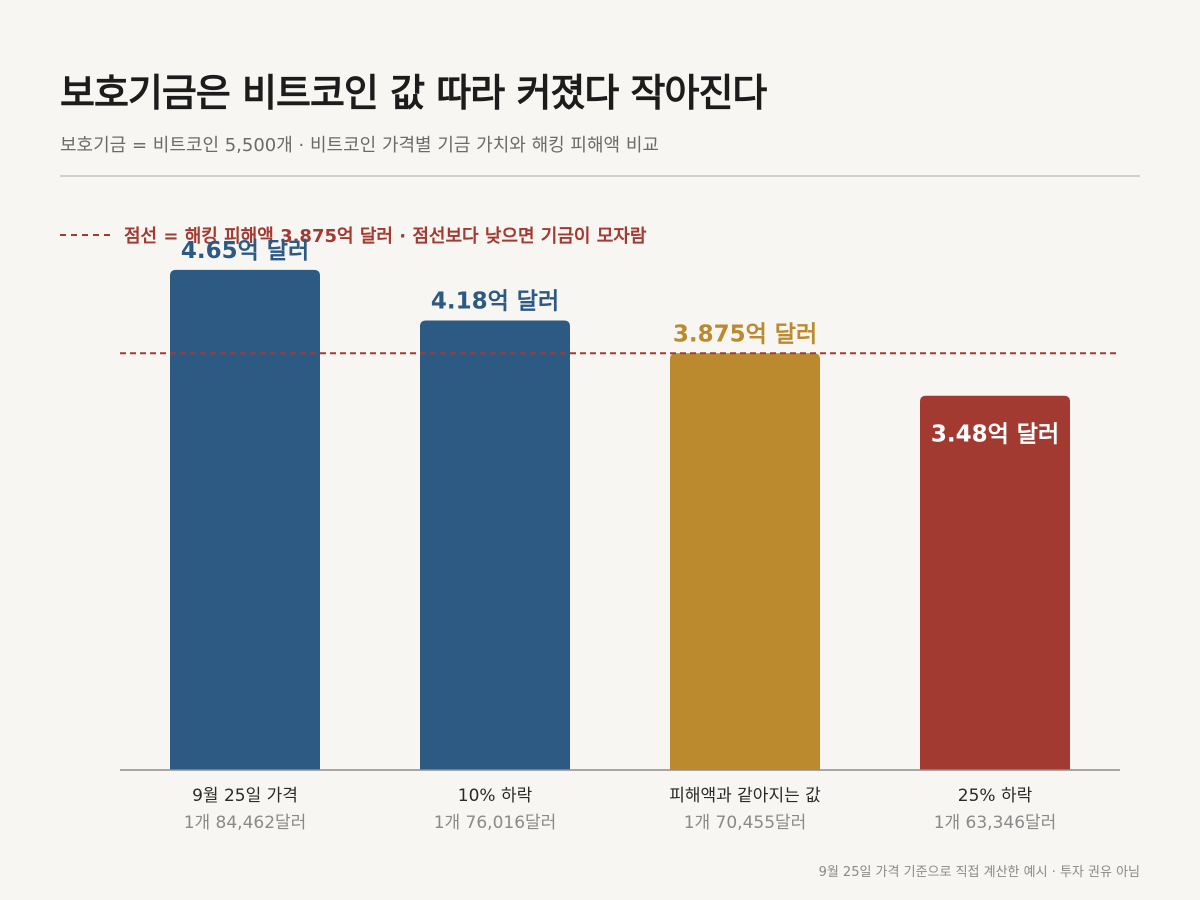  I want to click on category-sublabel-2: 1개 76,016달러, so click(495, 823).